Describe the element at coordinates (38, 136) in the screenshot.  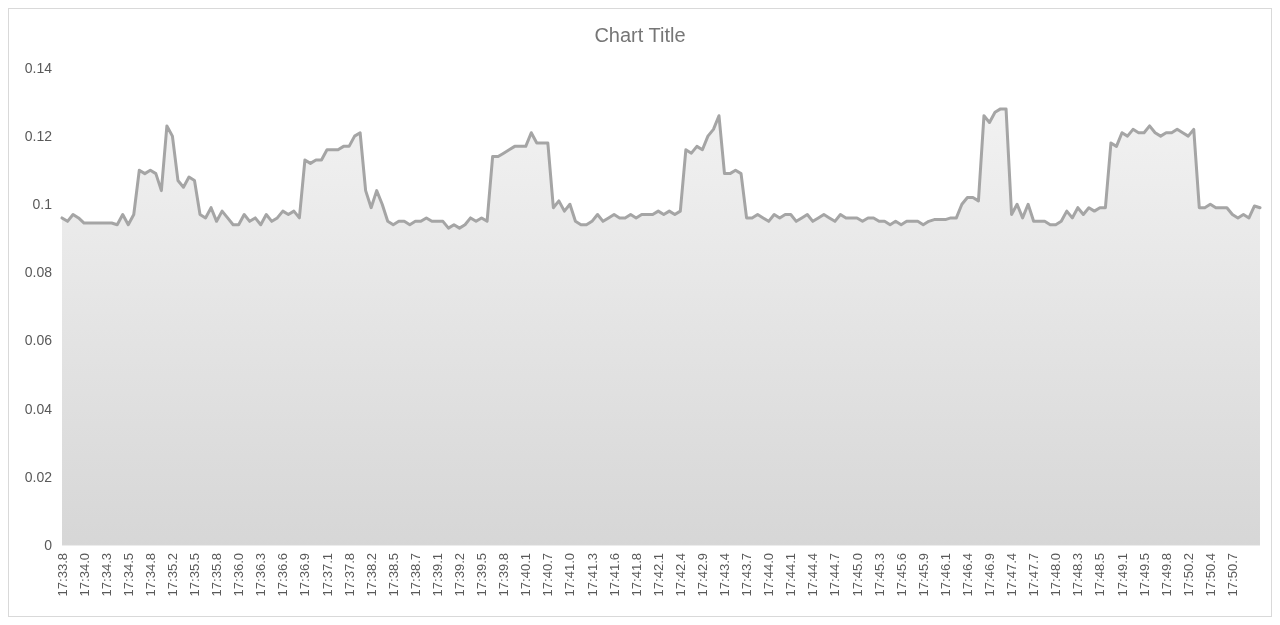
I see `y-tick-label: 0.12` at that location.